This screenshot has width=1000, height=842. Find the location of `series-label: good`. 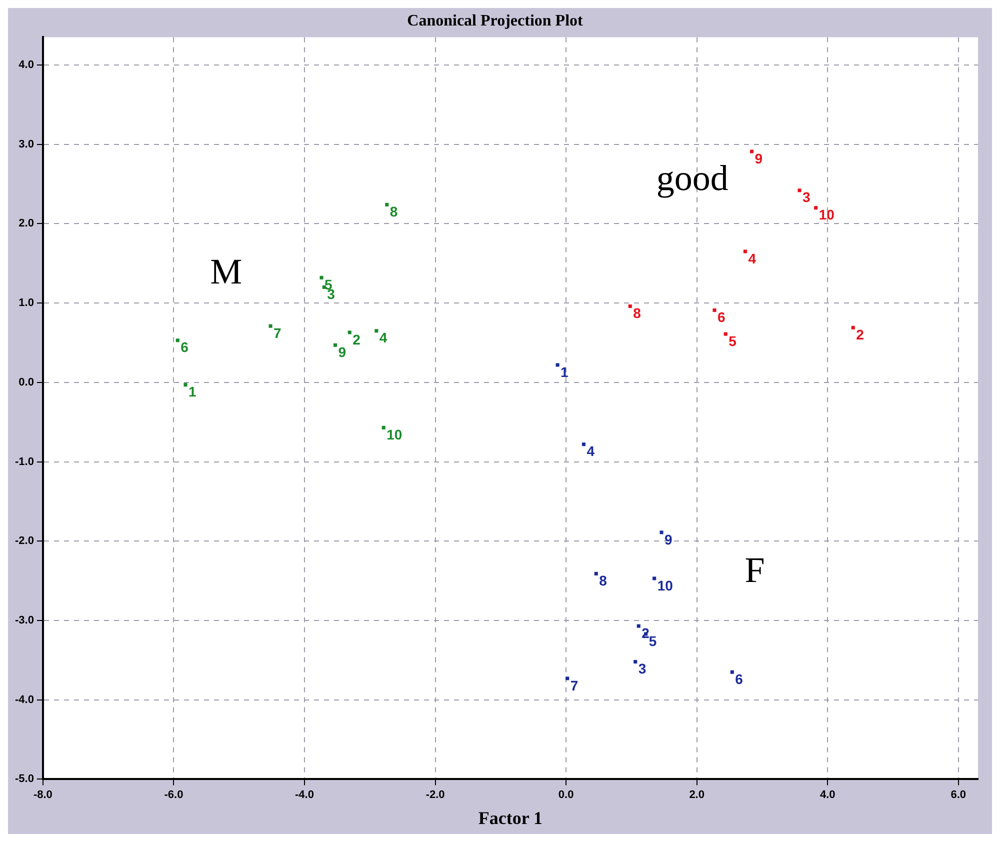

series-label: good is located at coordinates (692, 178).